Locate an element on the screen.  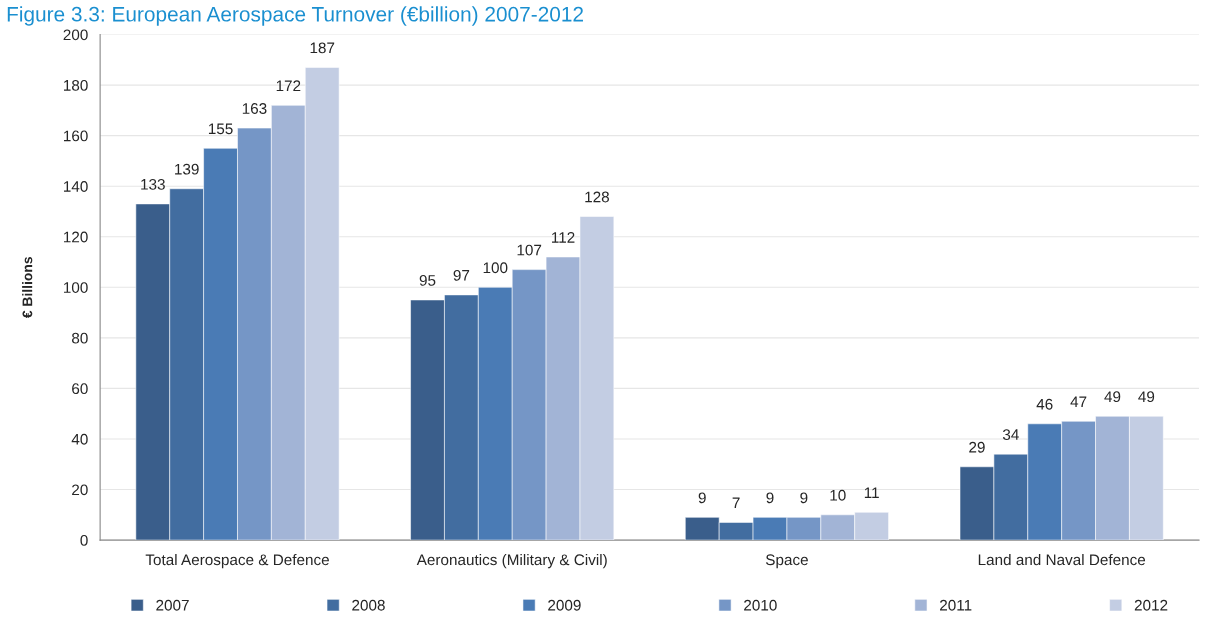
data-label: 34 is located at coordinates (1010, 435).